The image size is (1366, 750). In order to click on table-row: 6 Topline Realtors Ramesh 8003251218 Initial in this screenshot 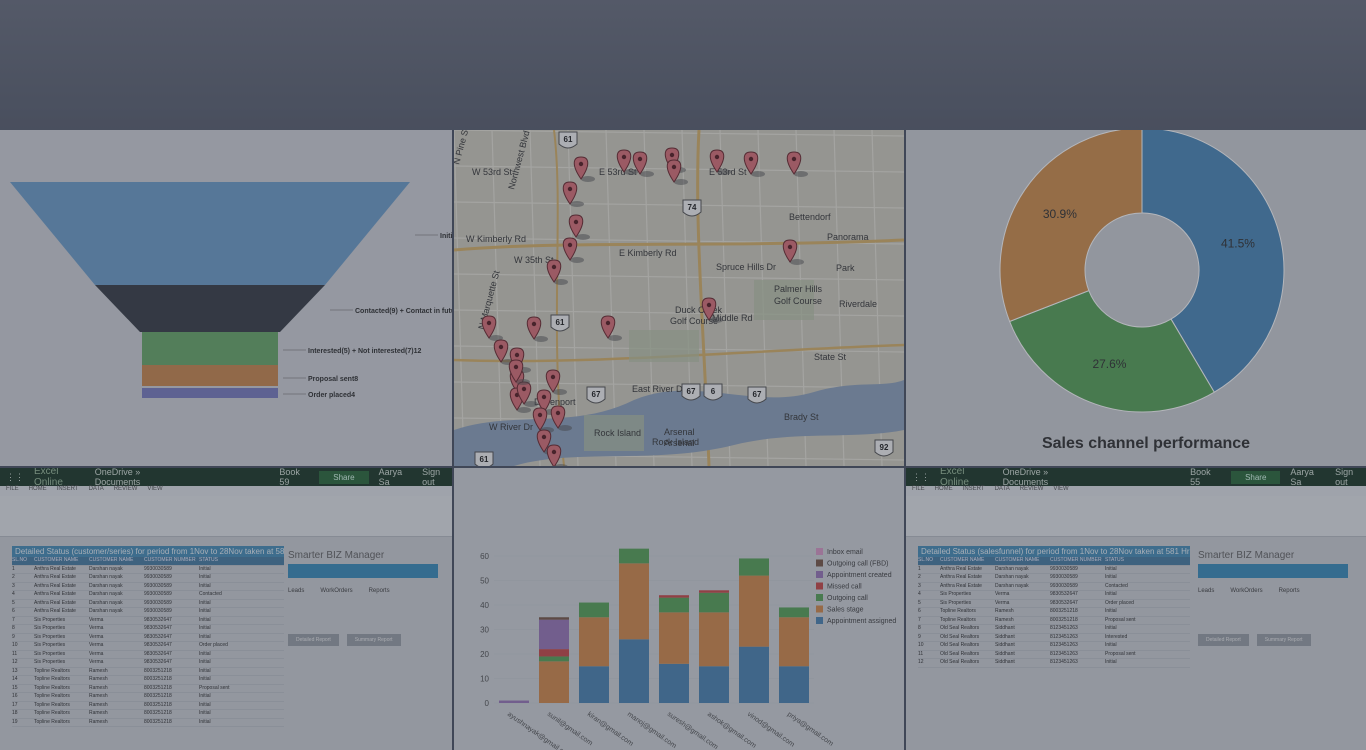, I will do `click(1054, 612)`.